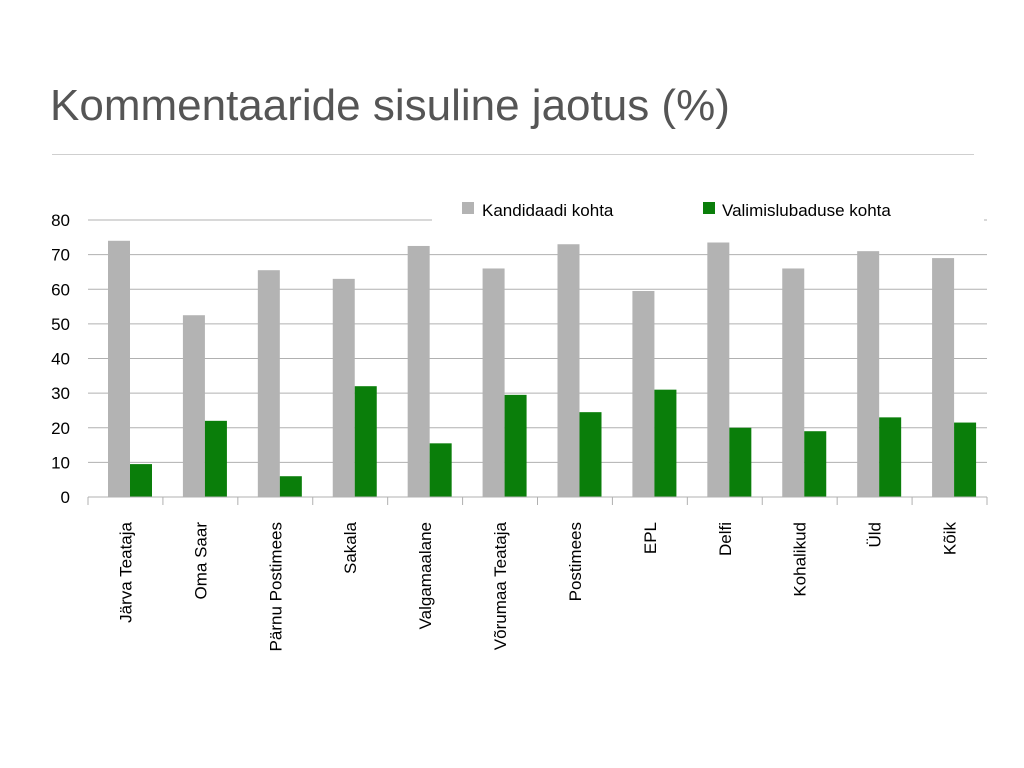 This screenshot has width=1024, height=768. Describe the element at coordinates (60, 324) in the screenshot. I see `y-tick-label: 50` at that location.